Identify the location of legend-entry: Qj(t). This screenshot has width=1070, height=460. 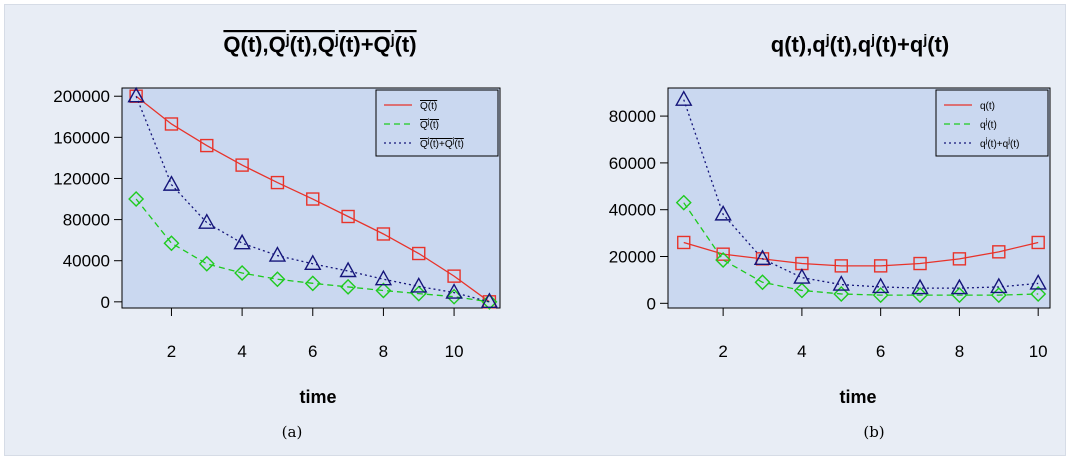
(429, 124).